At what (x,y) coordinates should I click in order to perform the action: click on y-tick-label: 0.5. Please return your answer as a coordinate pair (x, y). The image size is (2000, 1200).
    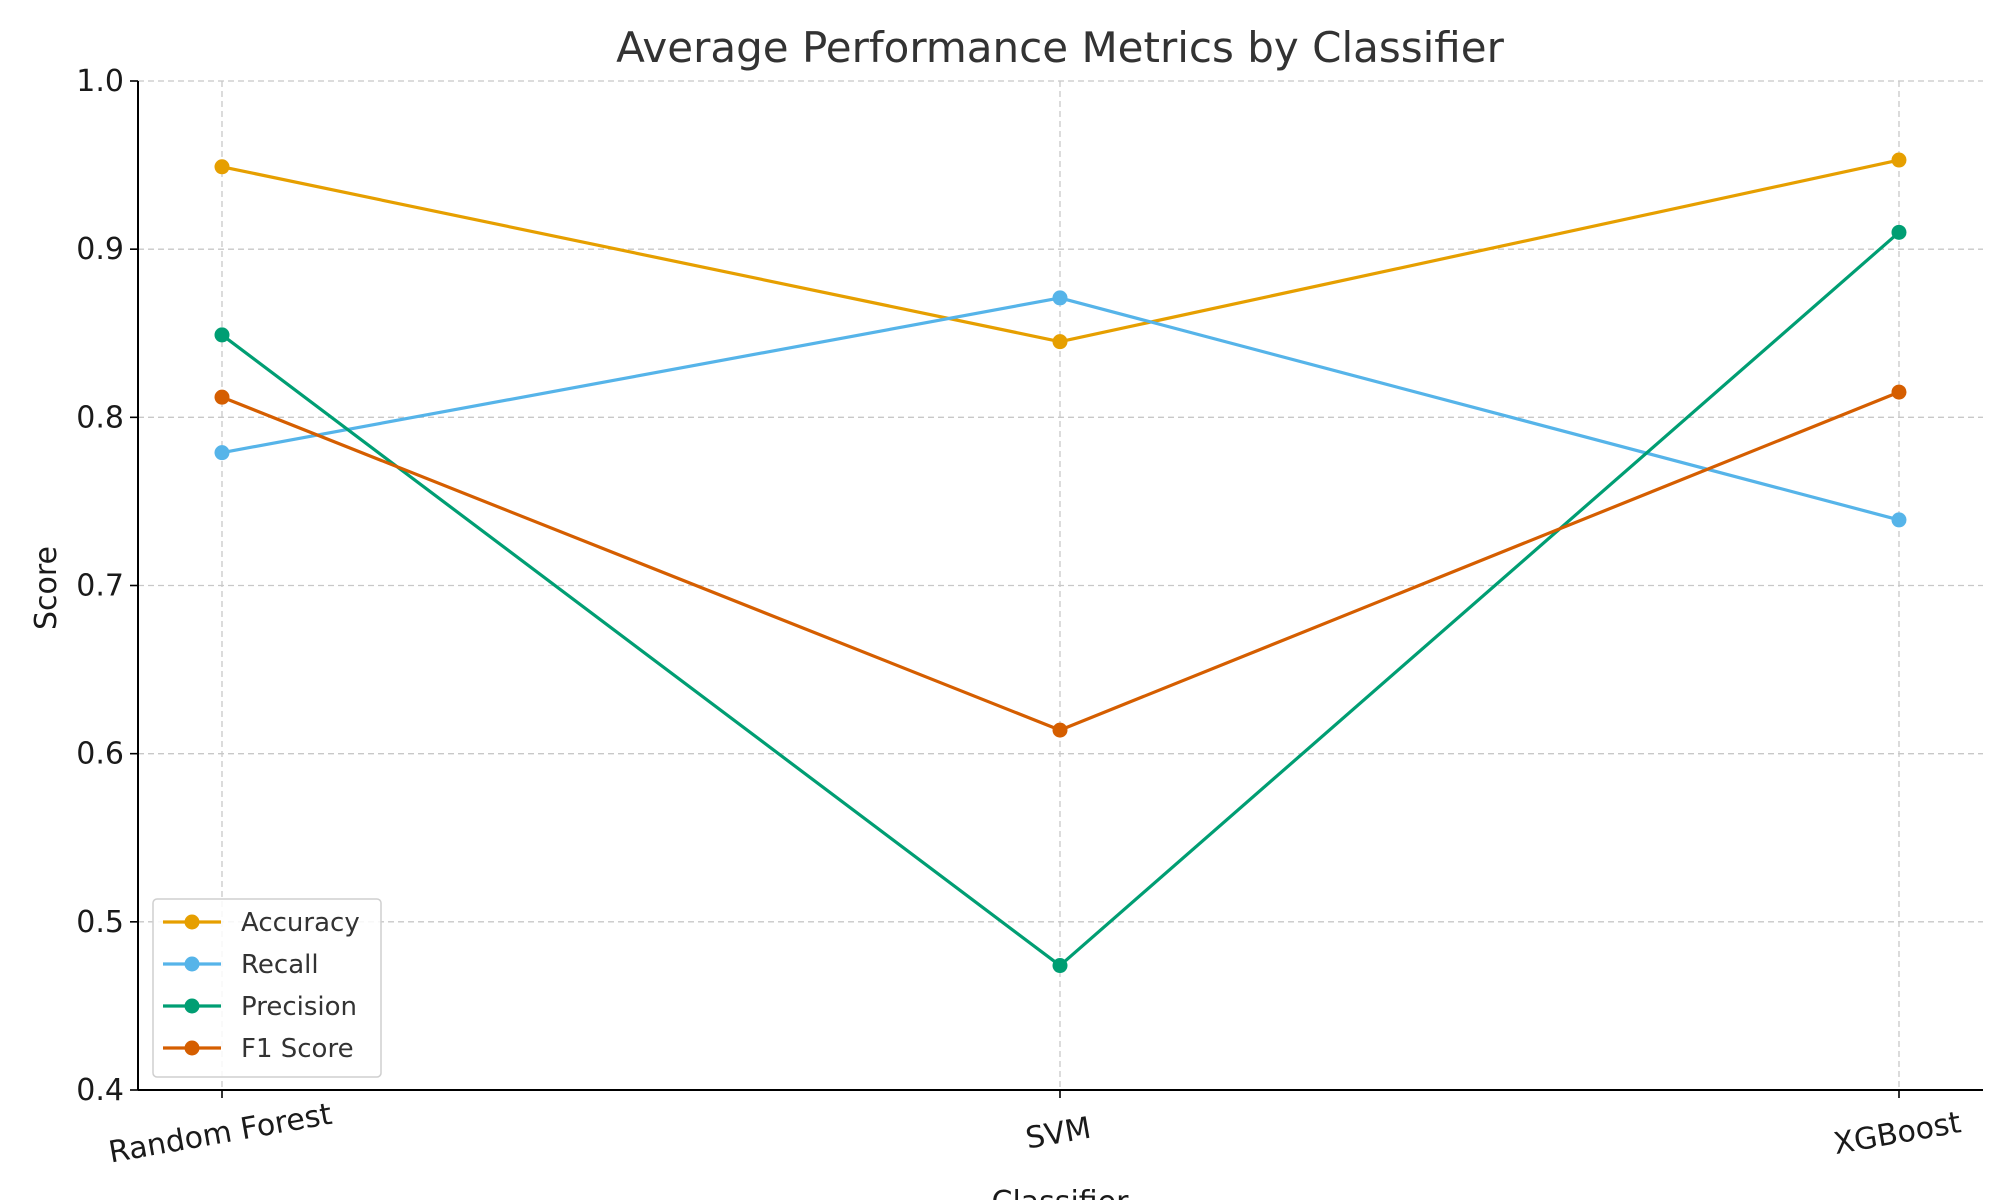
    Looking at the image, I should click on (100, 922).